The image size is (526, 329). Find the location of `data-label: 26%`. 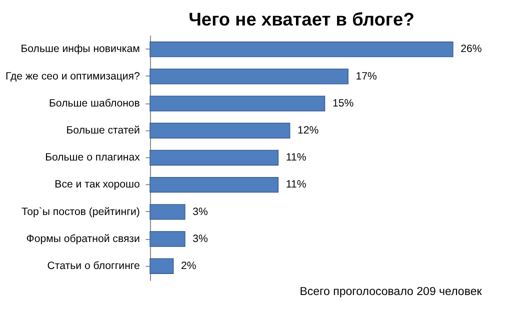

data-label: 26% is located at coordinates (471, 49).